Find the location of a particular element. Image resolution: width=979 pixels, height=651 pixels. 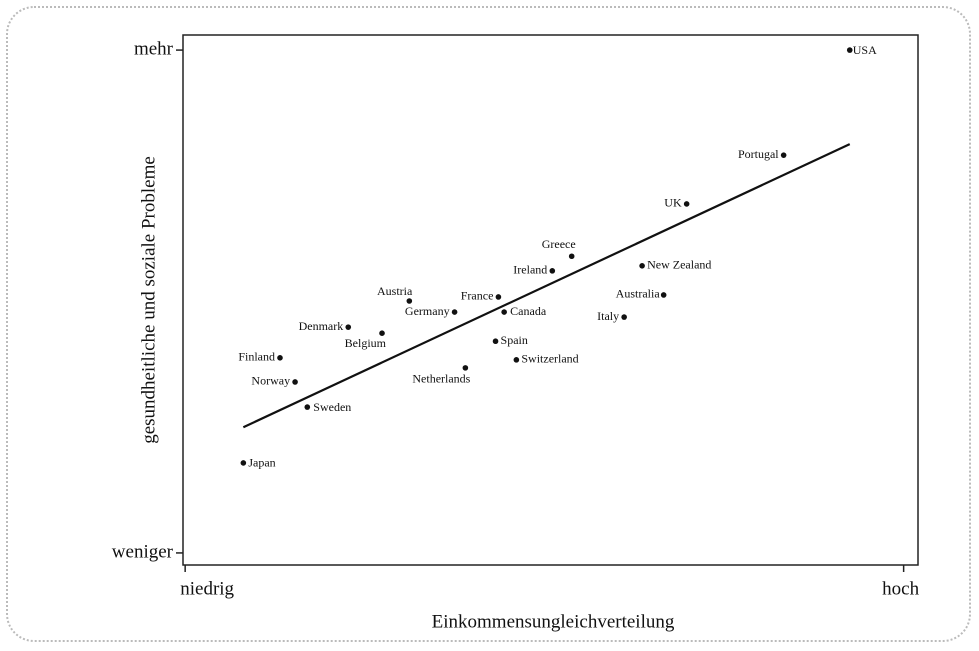

point-label: Switzerland is located at coordinates (549, 359).